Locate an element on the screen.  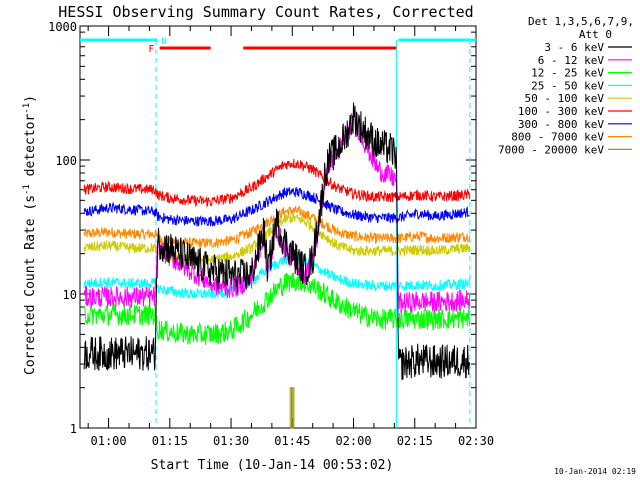
series-line-100-300-kev is located at coordinates (277, 183).